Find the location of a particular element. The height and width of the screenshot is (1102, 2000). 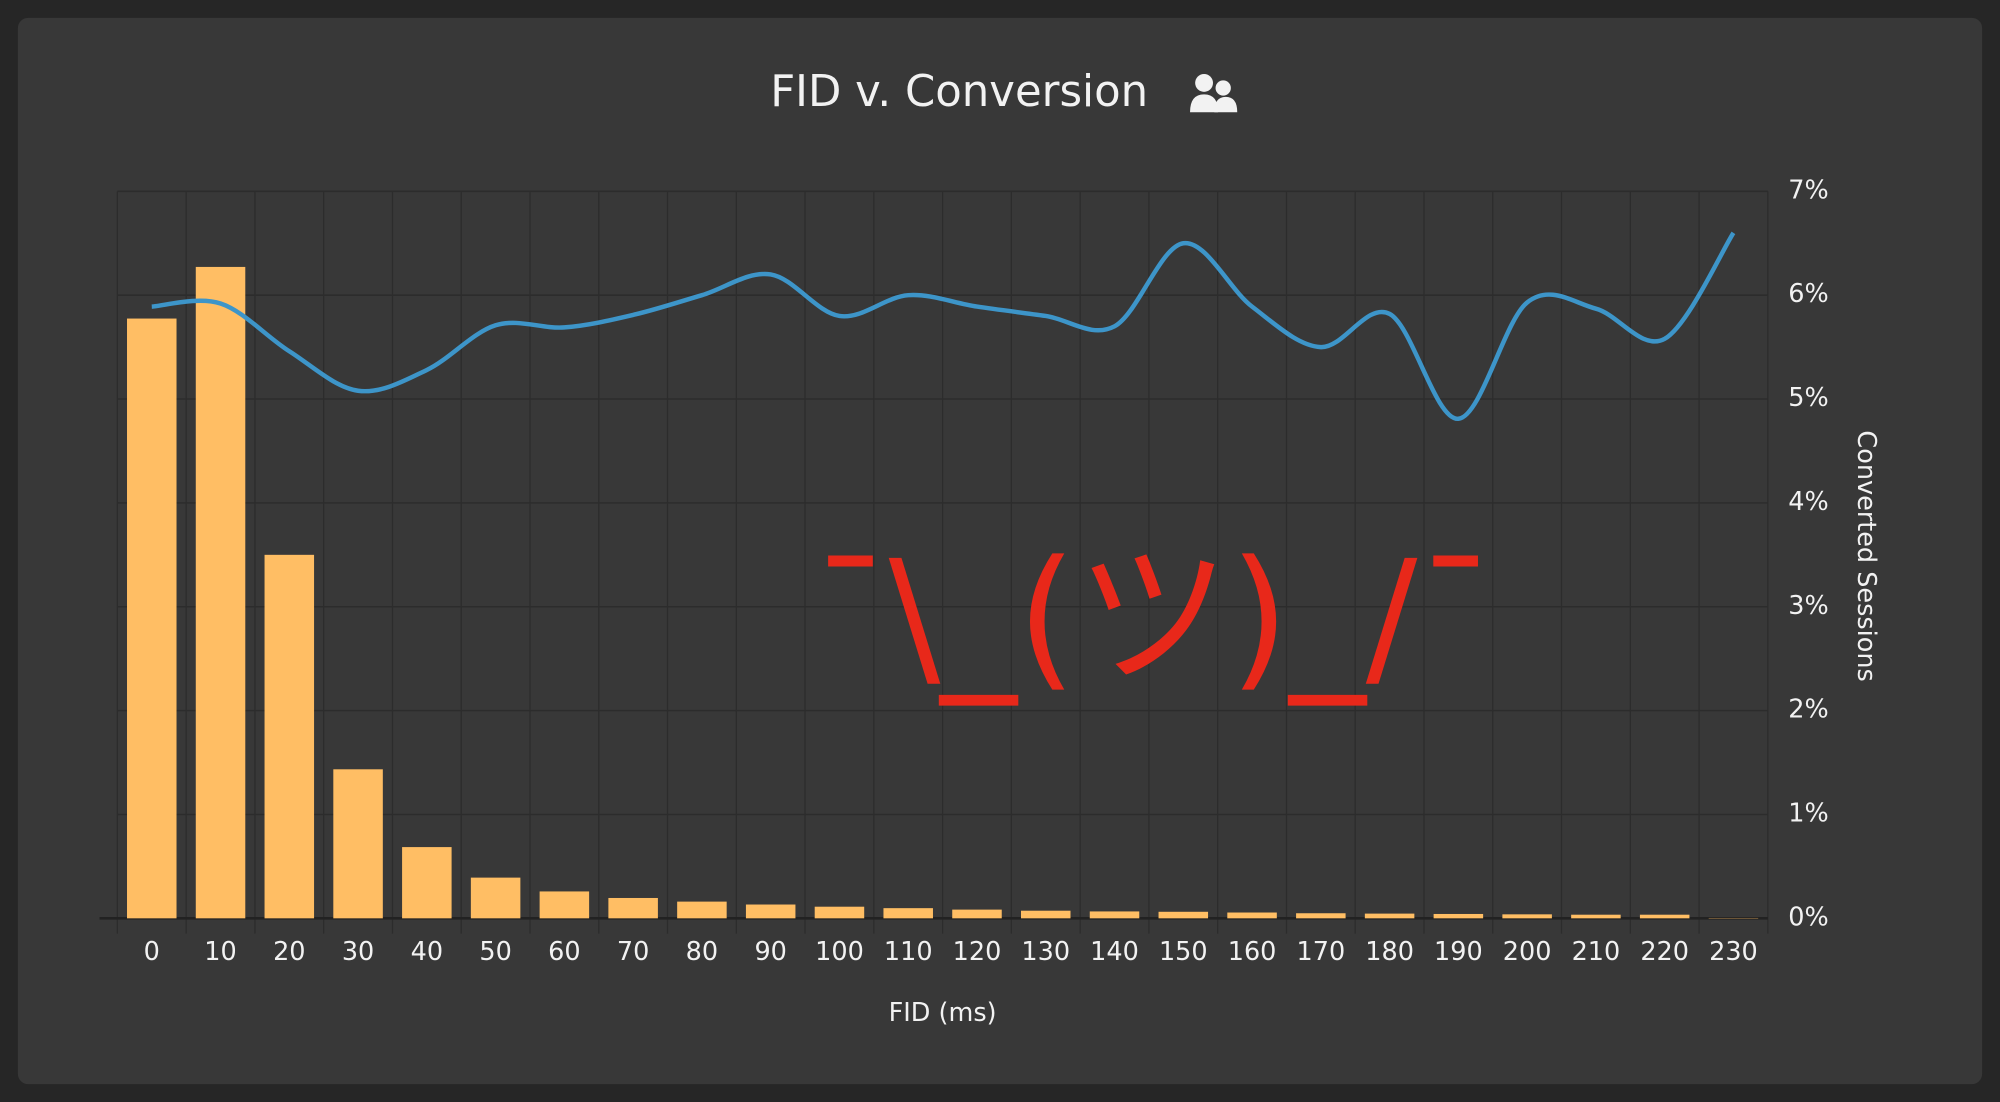

x-tick-label: 200 is located at coordinates (1527, 952).